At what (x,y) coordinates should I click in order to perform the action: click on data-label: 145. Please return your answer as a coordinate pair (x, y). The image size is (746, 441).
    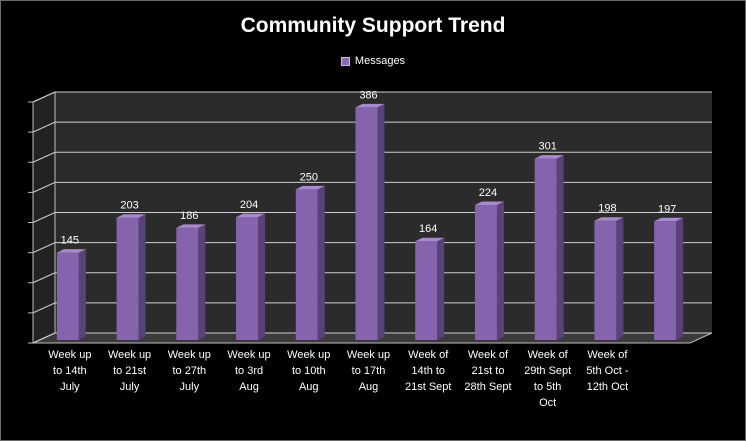
    Looking at the image, I should click on (70, 241).